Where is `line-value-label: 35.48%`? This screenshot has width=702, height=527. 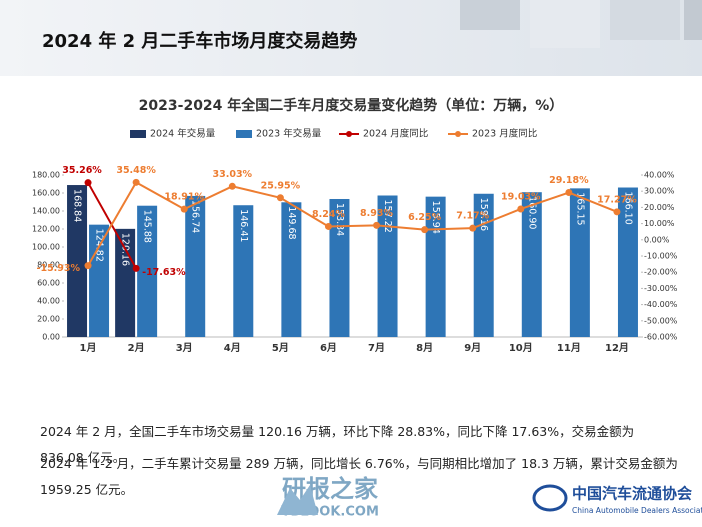
line-value-label: 35.48% is located at coordinates (136, 170).